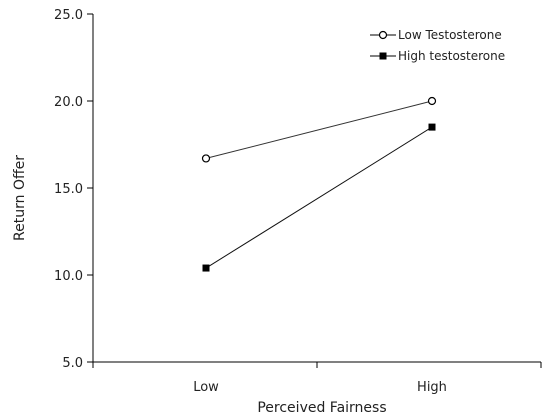 Image resolution: width=542 pixels, height=419 pixels. Describe the element at coordinates (20, 198) in the screenshot. I see `y-axis-title: Return Offer` at that location.